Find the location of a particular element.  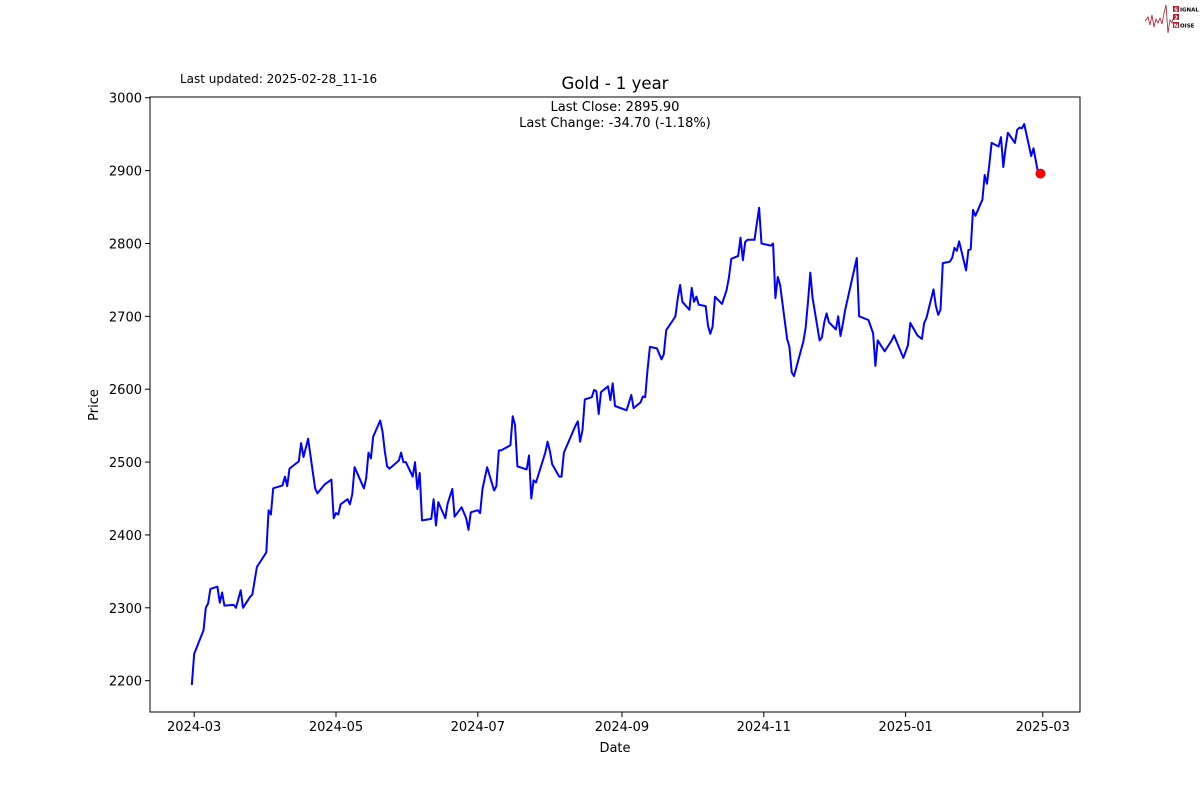

last-updated-label: Last updated: 2025-02-28_11-16 is located at coordinates (278, 79).